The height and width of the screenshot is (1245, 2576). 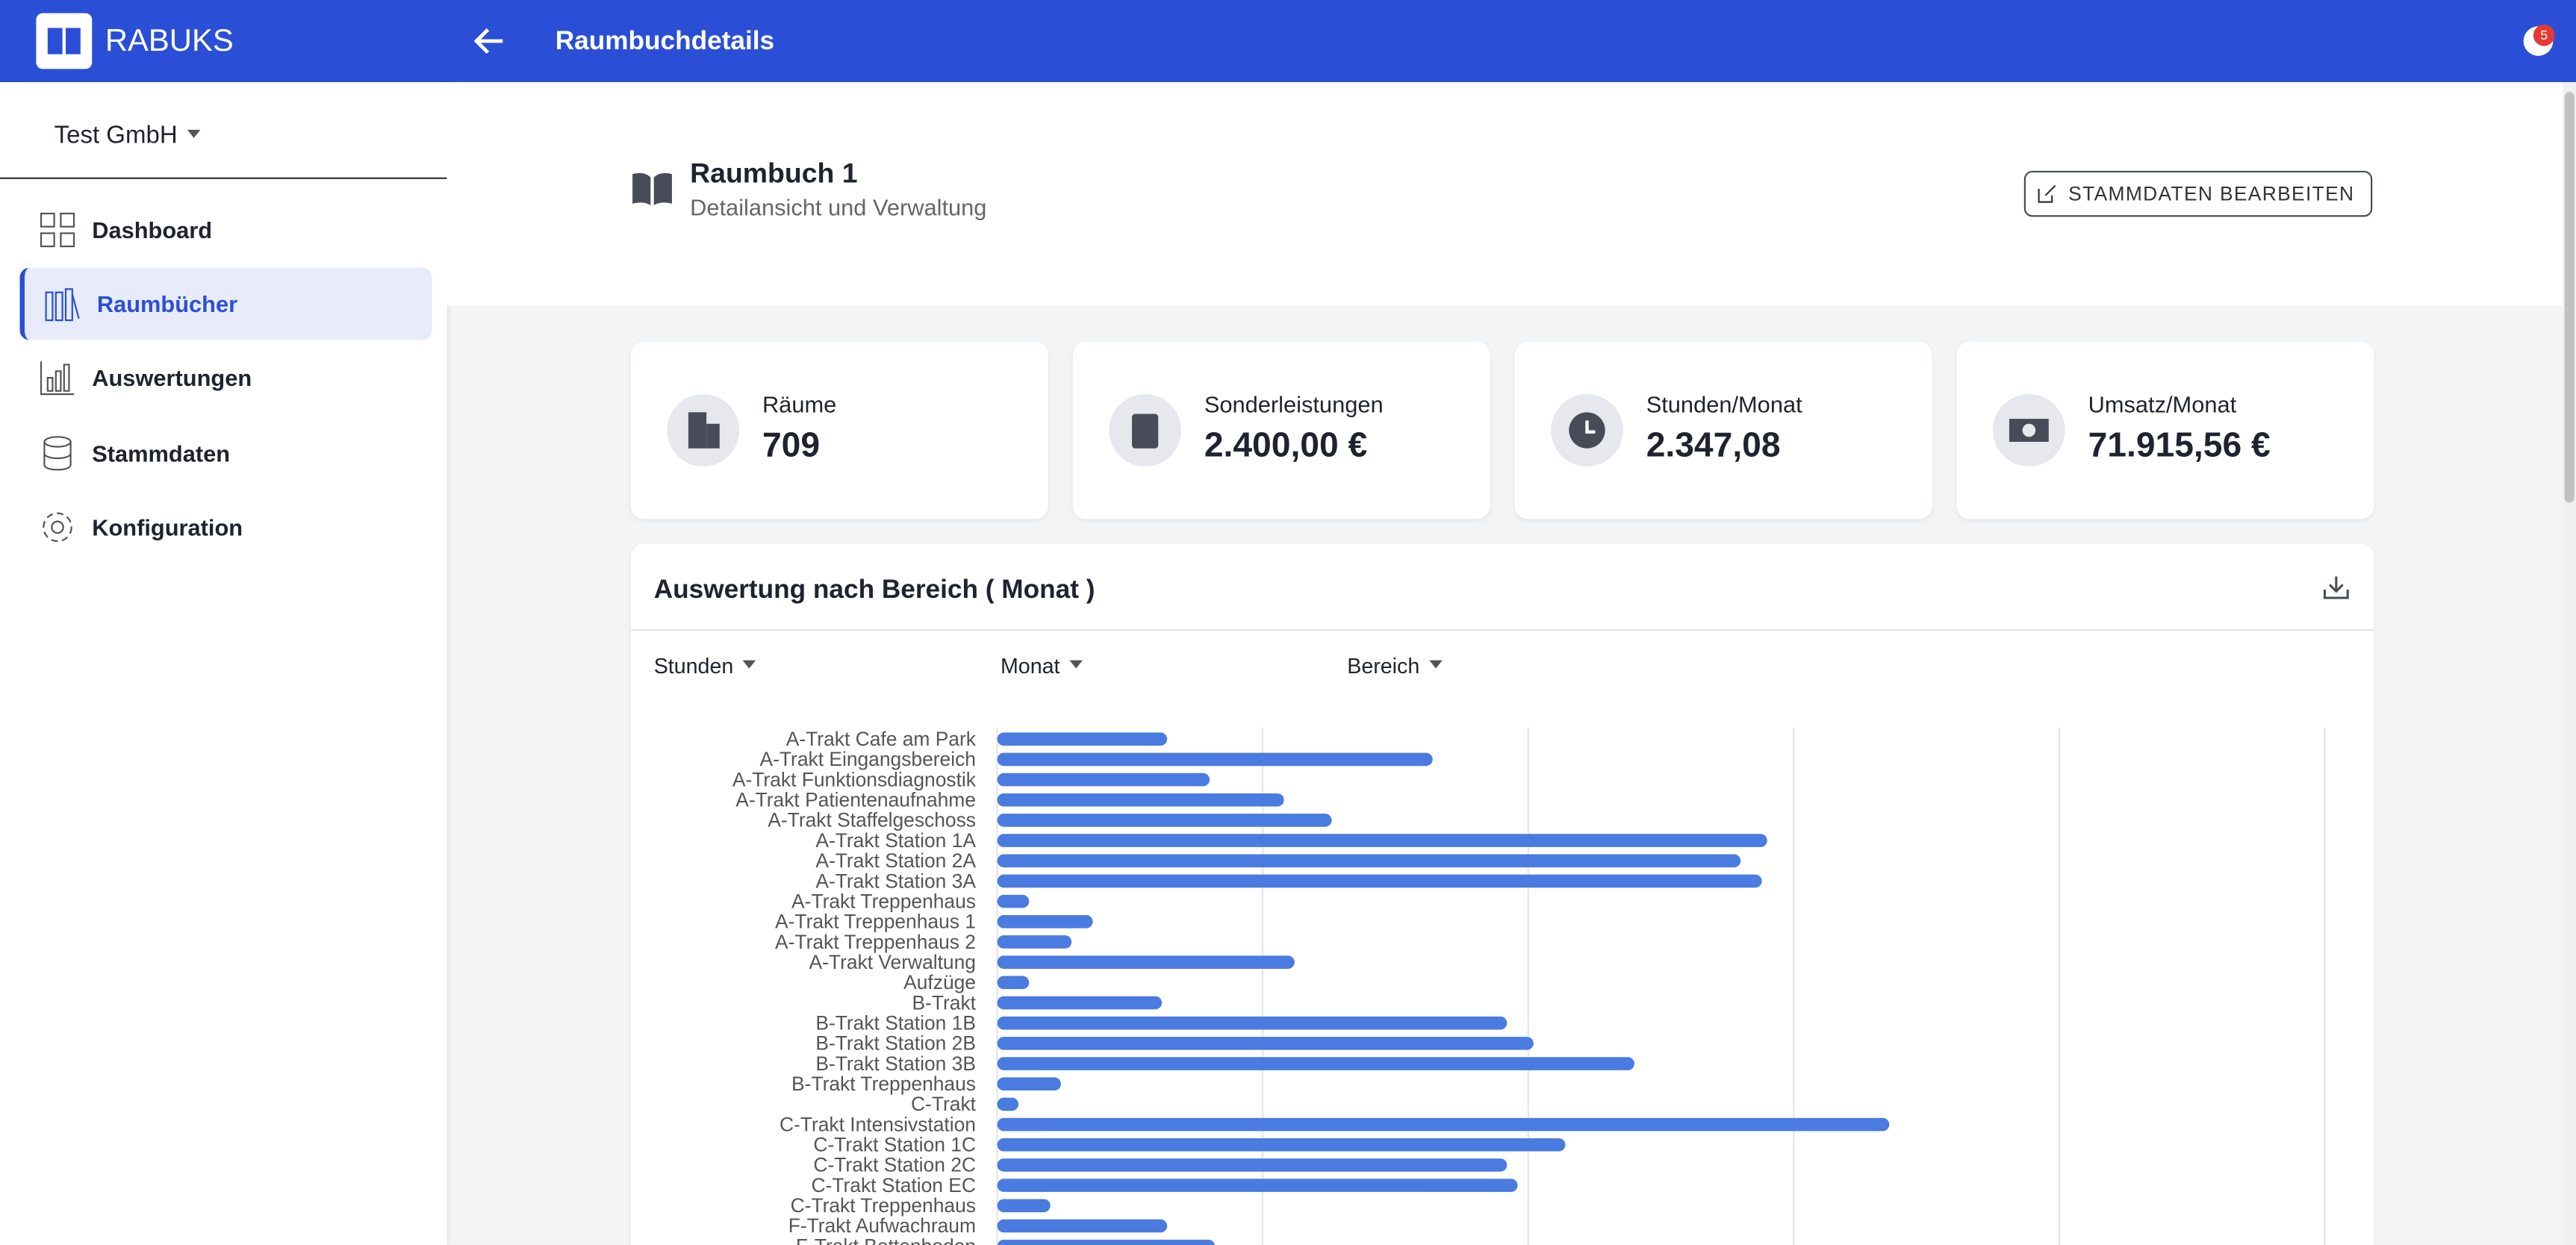 I want to click on download-button, so click(x=2336, y=586).